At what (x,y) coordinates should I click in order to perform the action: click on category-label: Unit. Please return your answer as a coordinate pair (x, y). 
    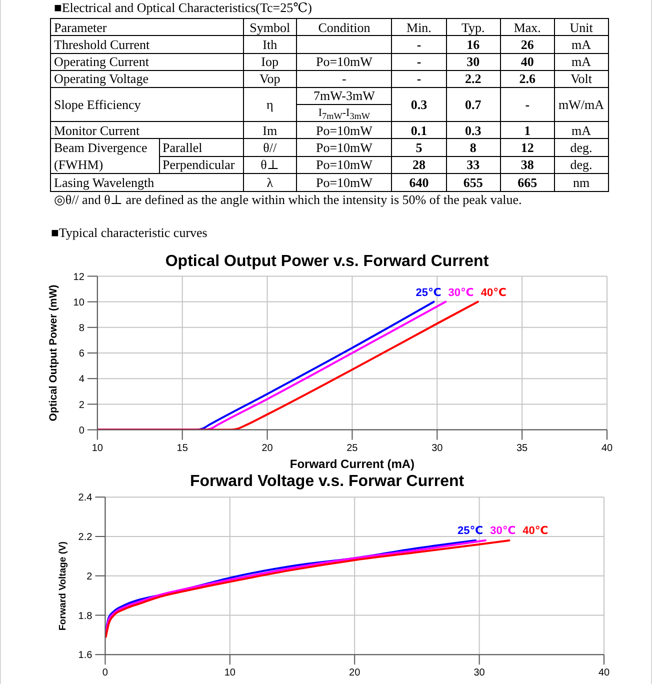
    Looking at the image, I should click on (581, 27).